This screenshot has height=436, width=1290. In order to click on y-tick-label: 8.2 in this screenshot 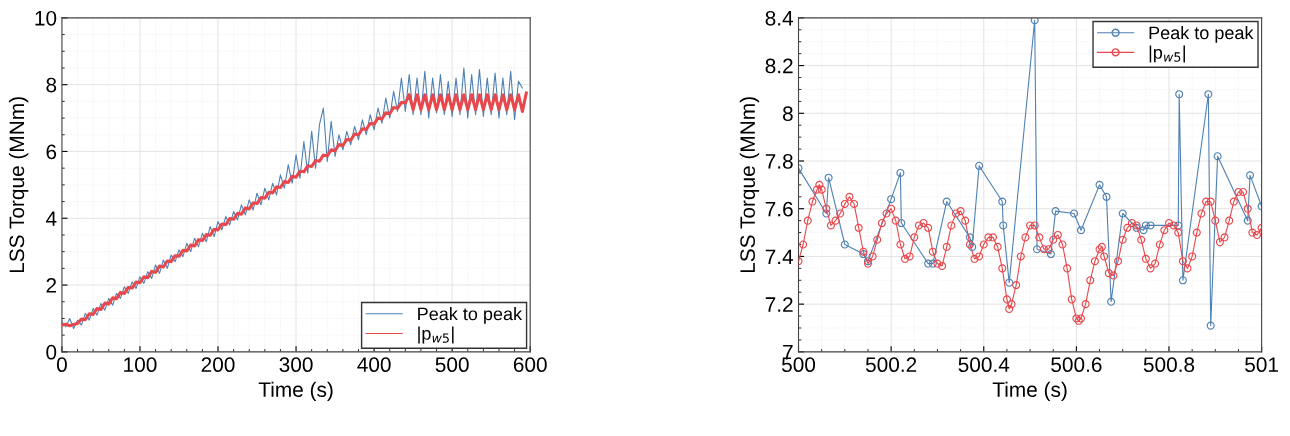, I will do `click(779, 66)`.